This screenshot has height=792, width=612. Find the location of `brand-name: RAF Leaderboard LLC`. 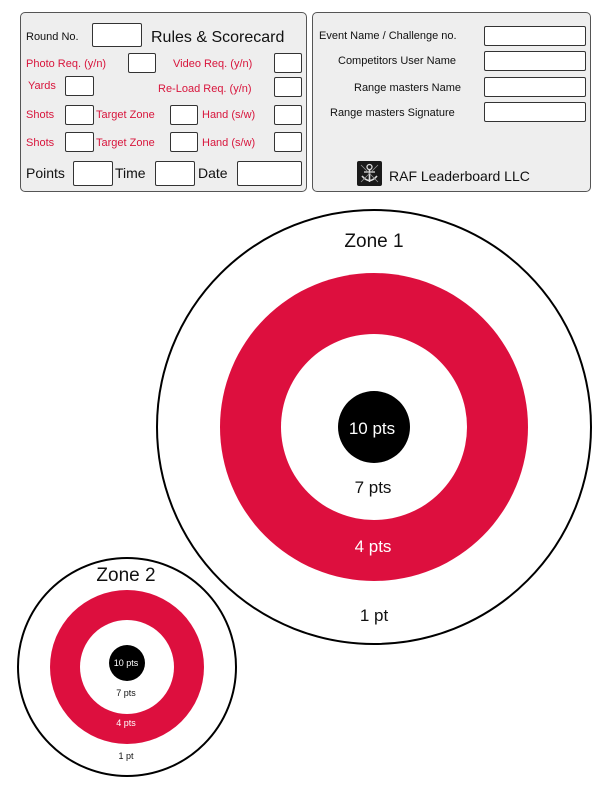

brand-name: RAF Leaderboard LLC is located at coordinates (459, 176).